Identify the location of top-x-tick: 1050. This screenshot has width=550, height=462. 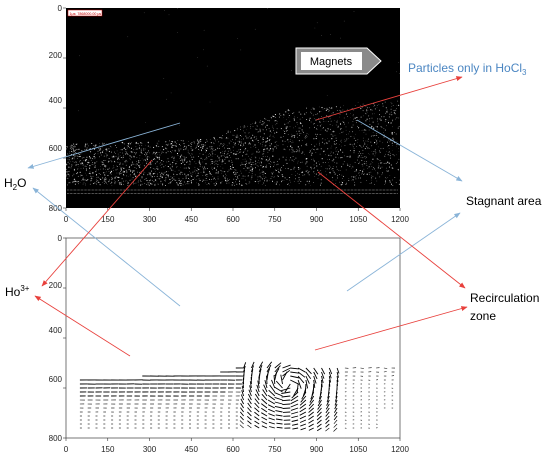
(358, 219).